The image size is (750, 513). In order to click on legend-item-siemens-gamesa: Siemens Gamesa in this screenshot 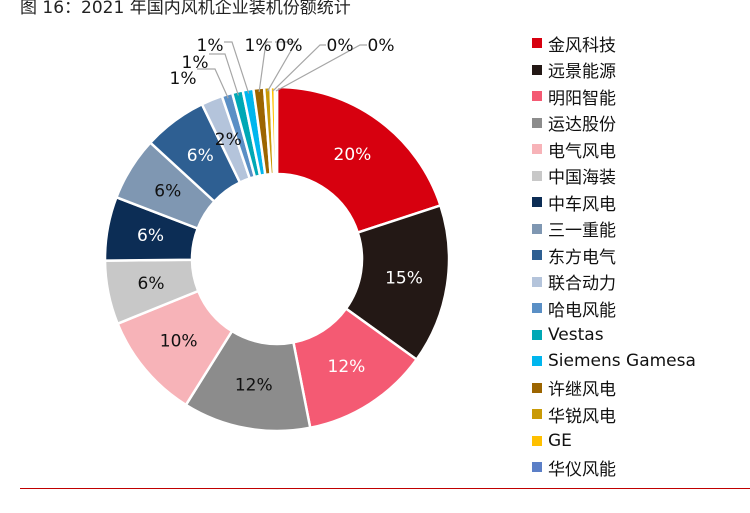, I will do `click(614, 361)`.